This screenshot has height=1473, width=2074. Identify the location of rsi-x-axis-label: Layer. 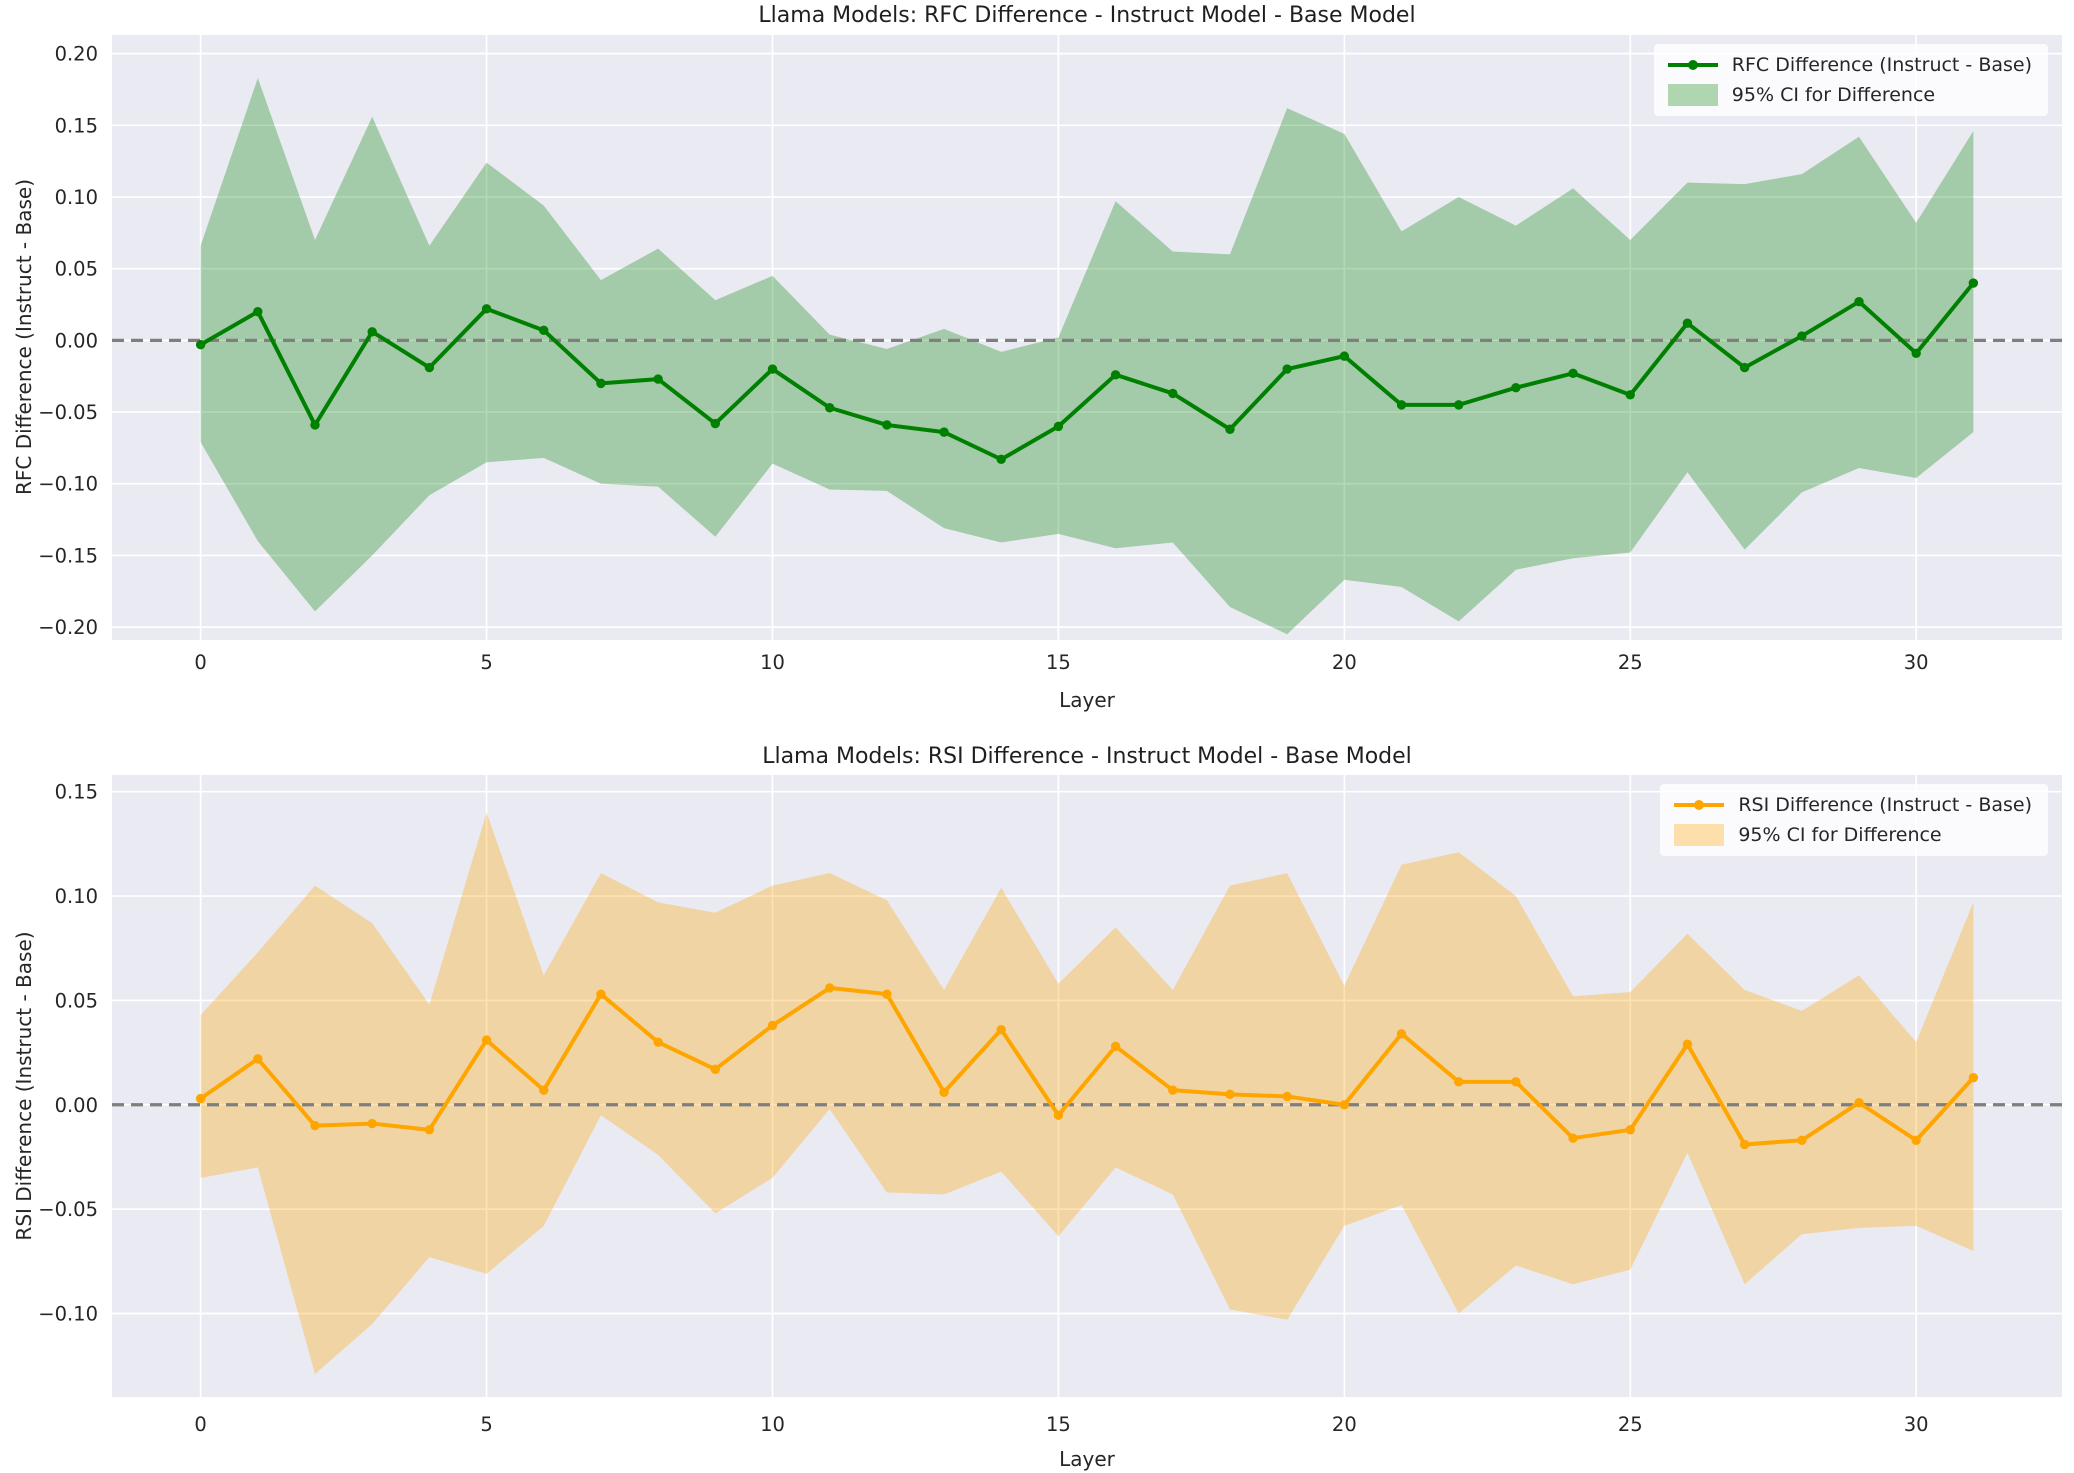
(1087, 1459).